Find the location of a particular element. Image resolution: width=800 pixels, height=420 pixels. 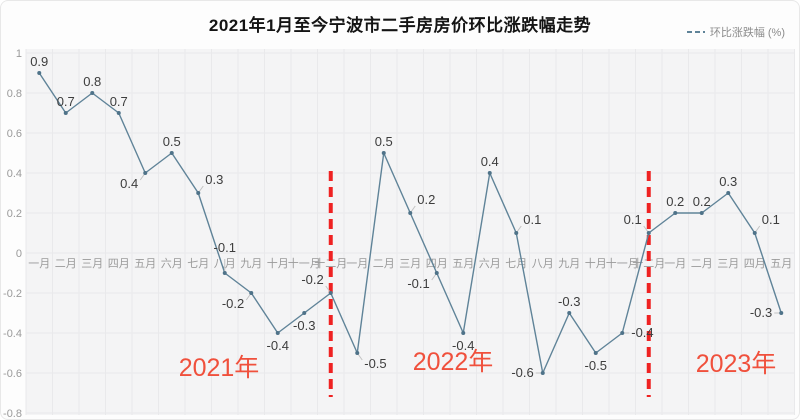

y-axis-tick-label: -0.4 is located at coordinates (12, 334).